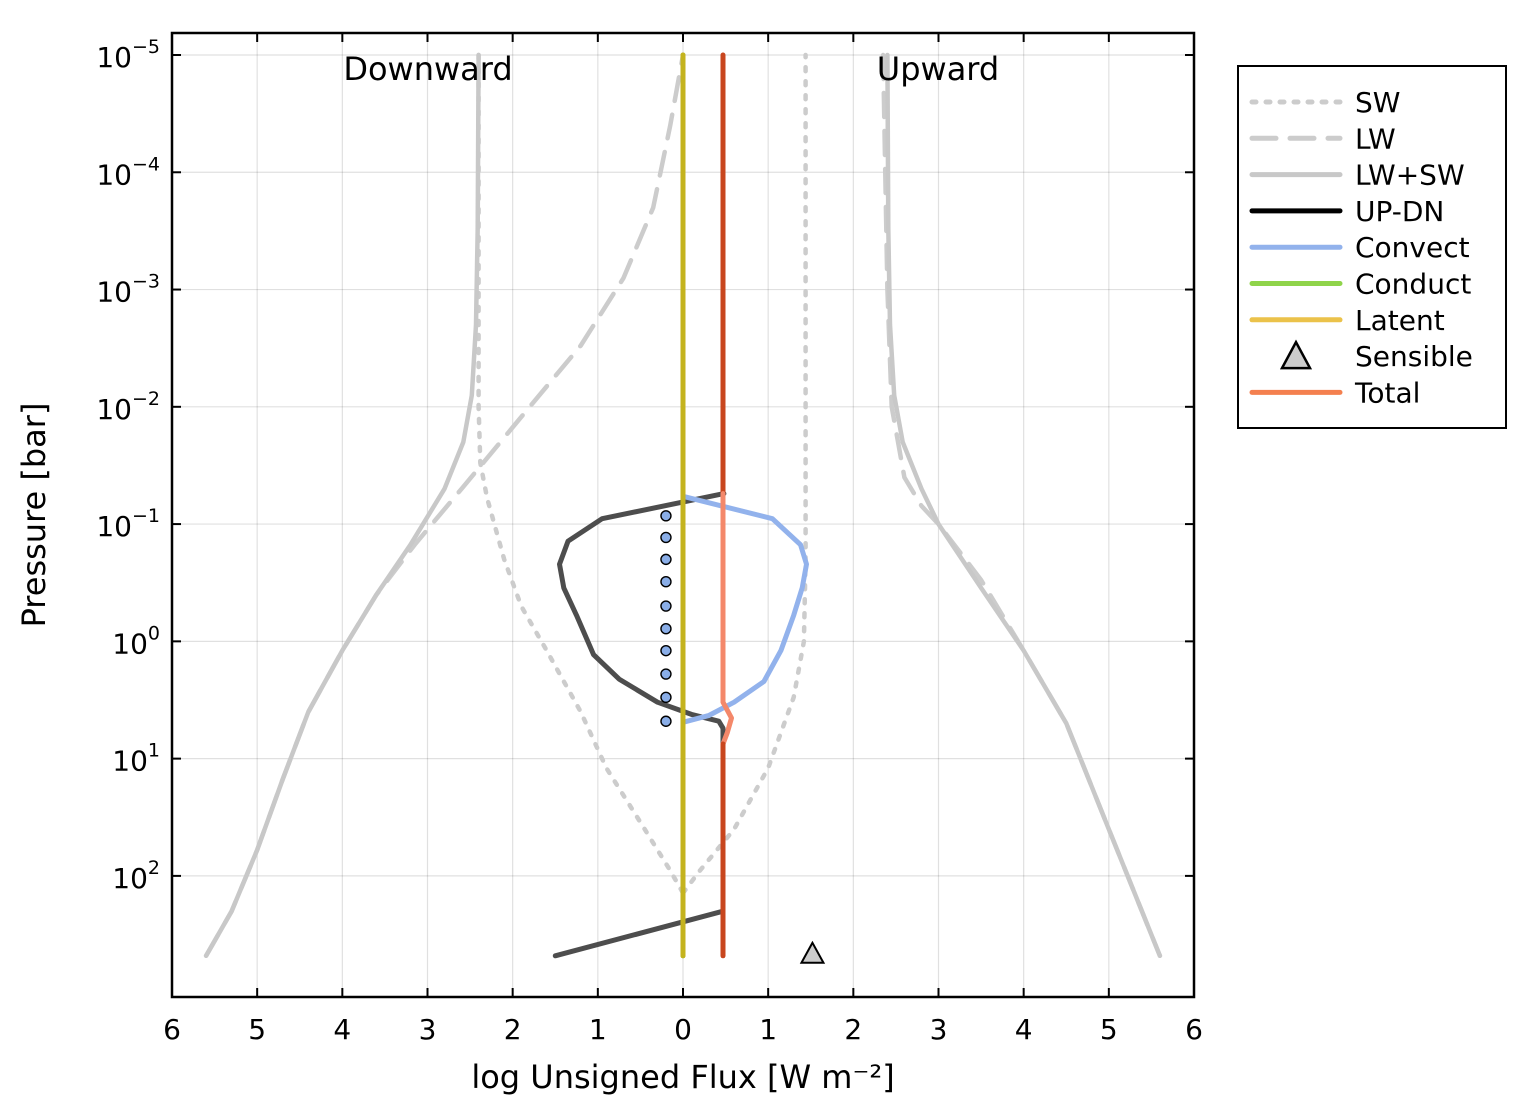  What do you see at coordinates (128, 172) in the screenshot?
I see `y-tick-label: 10⁻⁴` at bounding box center [128, 172].